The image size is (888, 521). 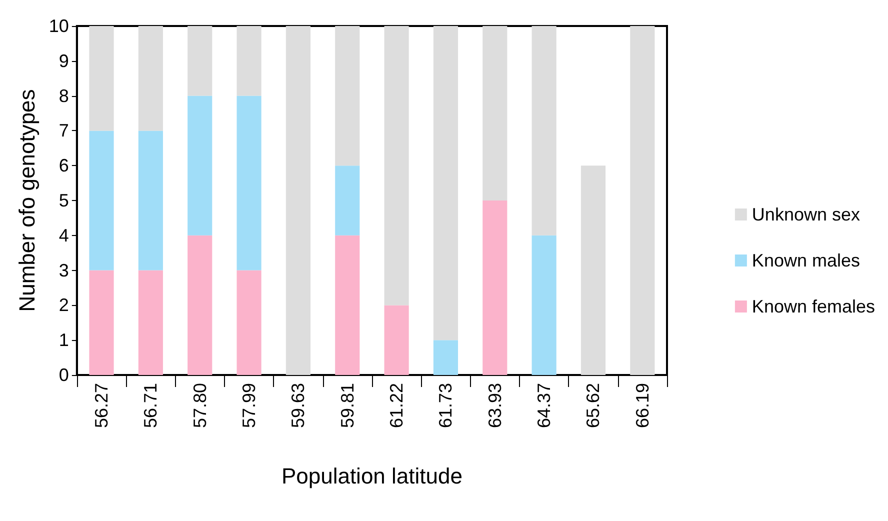 What do you see at coordinates (63, 340) in the screenshot?
I see `y-tick-label: 1` at bounding box center [63, 340].